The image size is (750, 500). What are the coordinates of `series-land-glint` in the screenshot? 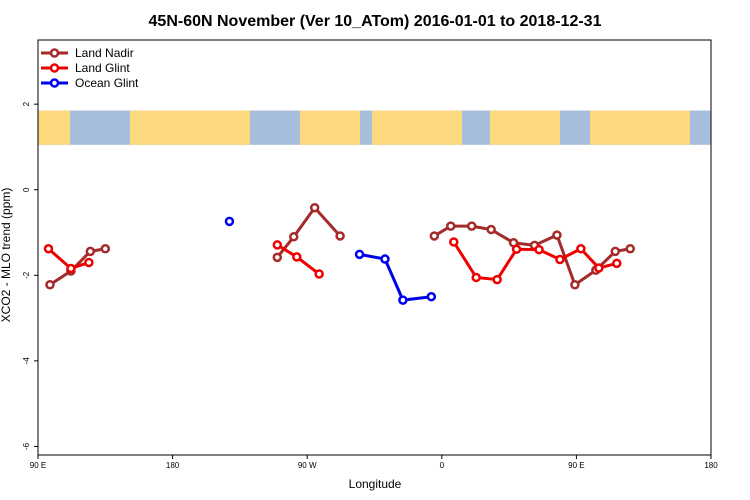 It's located at (332, 261).